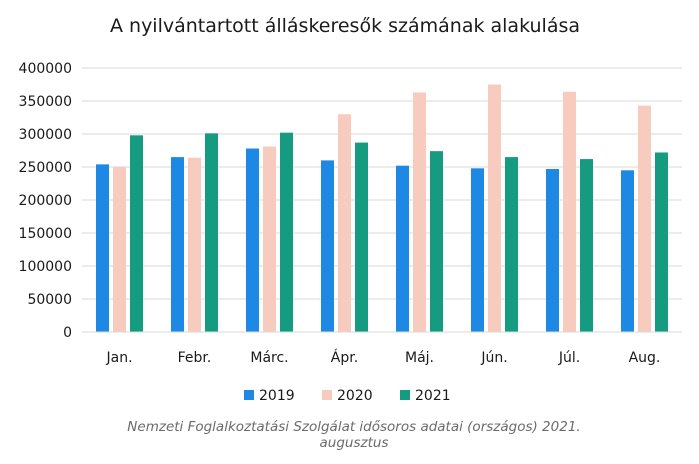 Image resolution: width=699 pixels, height=464 pixels. What do you see at coordinates (405, 395) in the screenshot?
I see `legend-swatch-2021` at bounding box center [405, 395].